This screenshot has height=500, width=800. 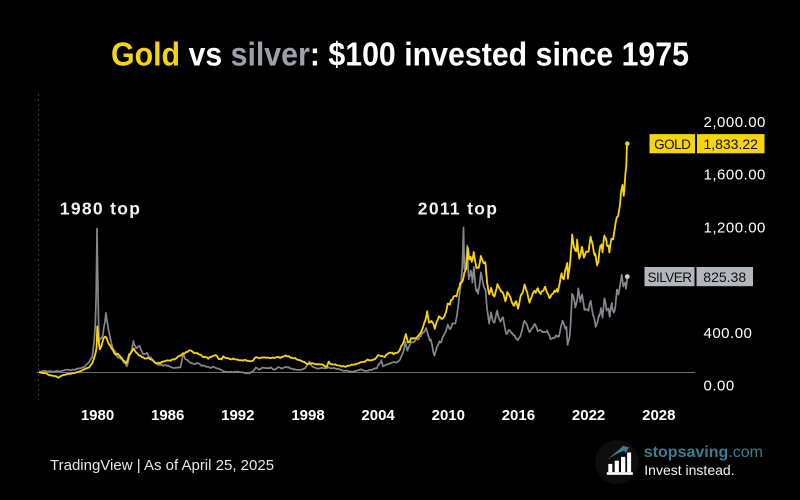 I want to click on svg-text: 1998, so click(x=307, y=415).